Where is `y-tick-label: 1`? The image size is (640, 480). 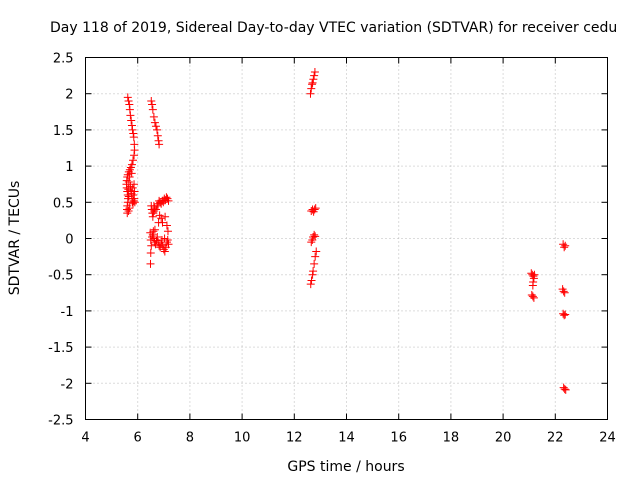
y-tick-label: 1 is located at coordinates (69, 167).